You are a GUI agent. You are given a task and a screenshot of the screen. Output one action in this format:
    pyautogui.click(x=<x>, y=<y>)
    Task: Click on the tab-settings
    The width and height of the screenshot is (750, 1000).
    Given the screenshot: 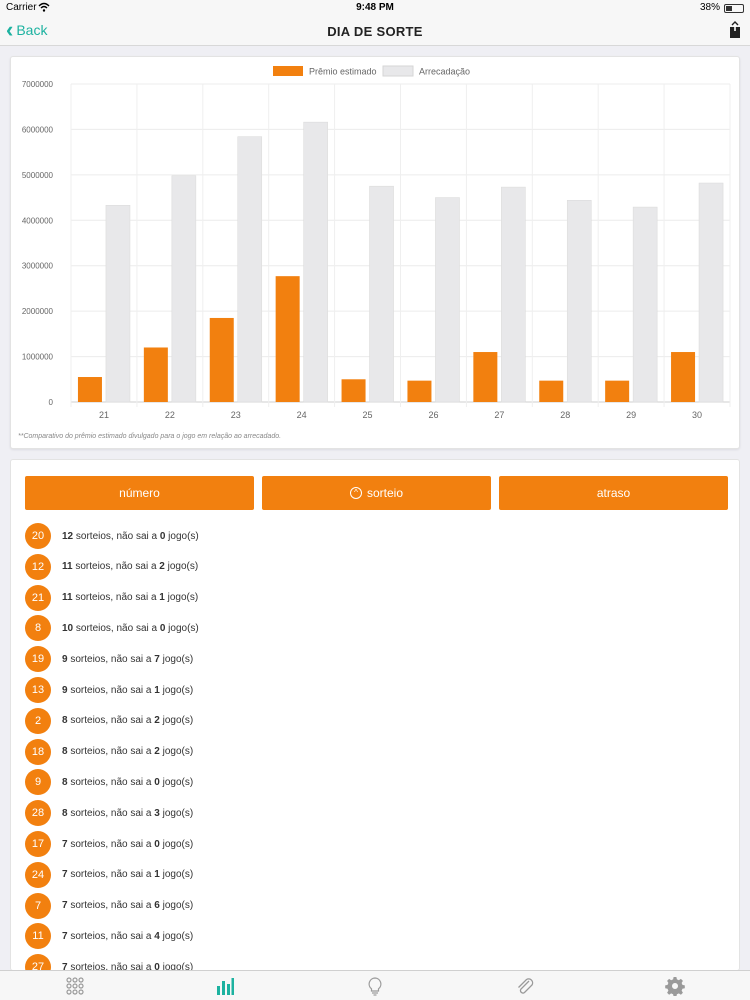 What is the action you would take?
    pyautogui.click(x=675, y=986)
    